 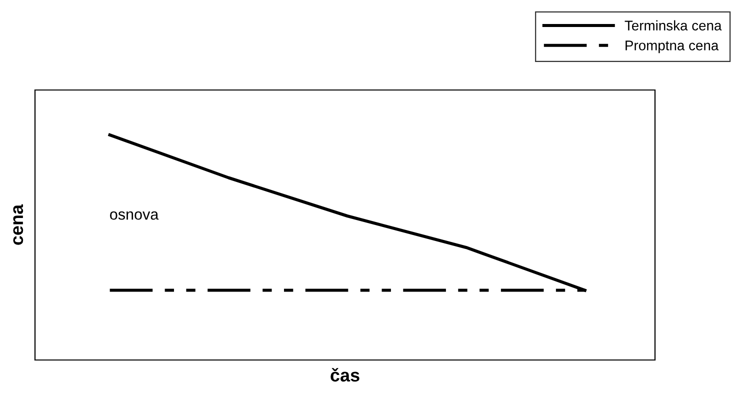 I want to click on legend-label: Terminska cena, so click(x=673, y=25).